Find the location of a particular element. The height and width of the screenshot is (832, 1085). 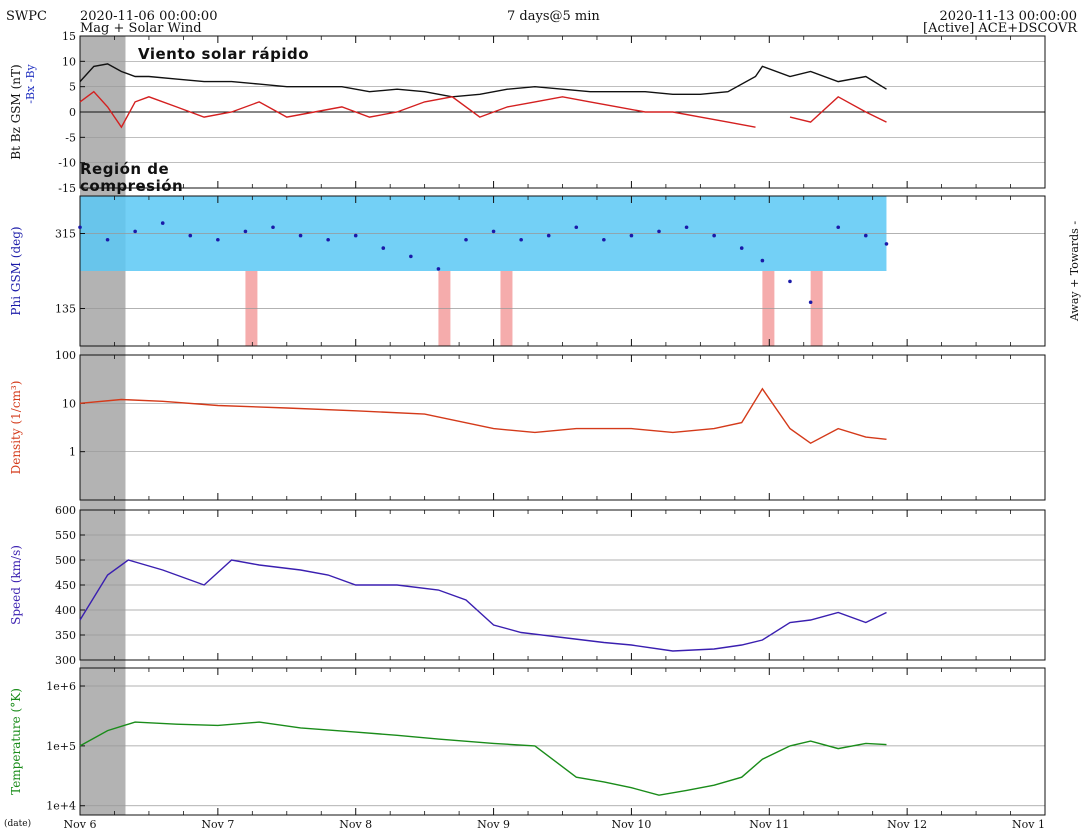

x-tick-label: Nov 12 is located at coordinates (907, 824).